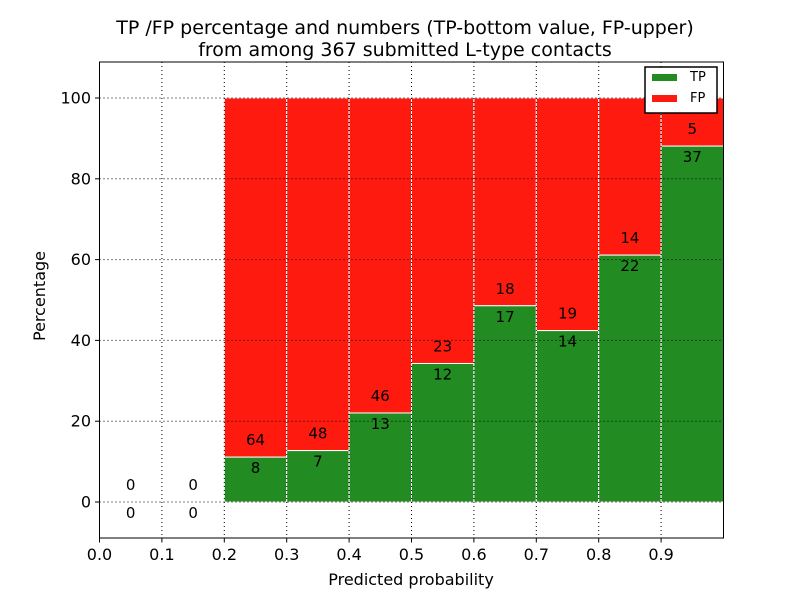  I want to click on legend-box, so click(681, 90).